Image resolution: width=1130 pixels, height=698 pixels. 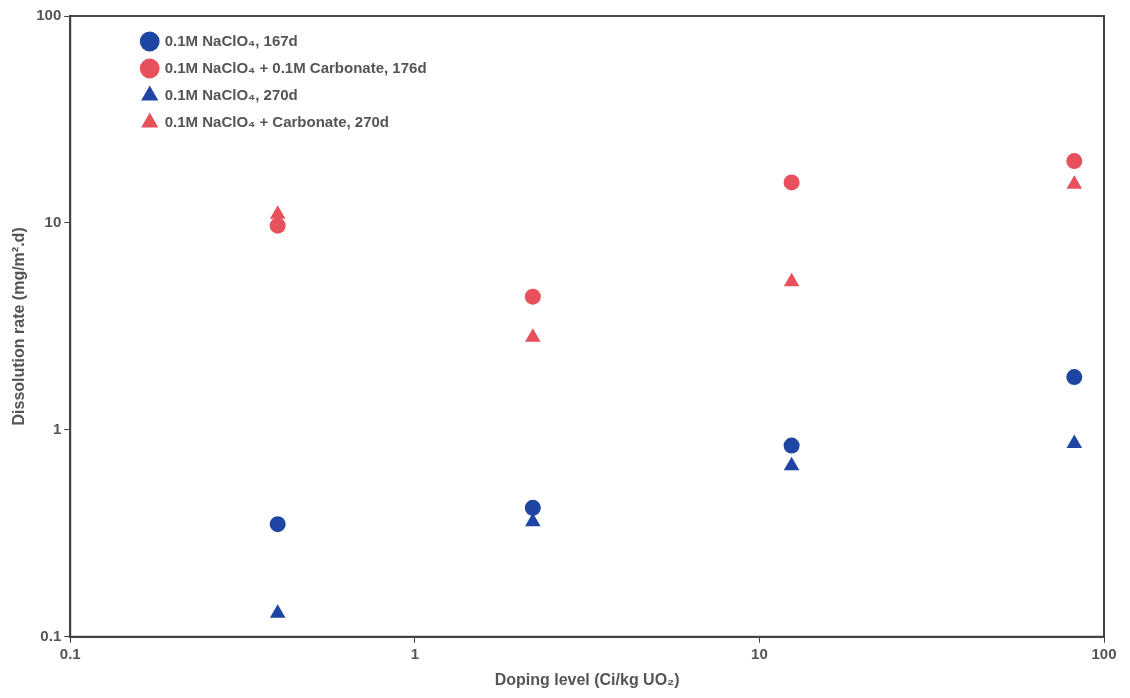 What do you see at coordinates (231, 40) in the screenshot?
I see `legend-label: 0.1M NaClO₄, 167d` at bounding box center [231, 40].